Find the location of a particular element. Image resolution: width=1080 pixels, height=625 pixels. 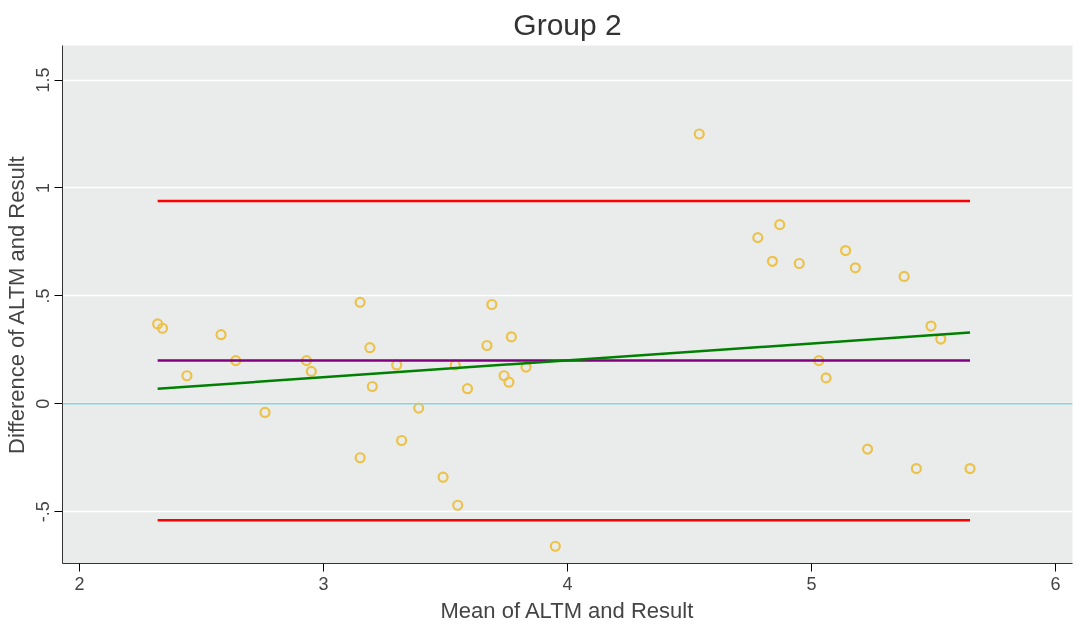

y-tick-label: .5 is located at coordinates (43, 296).